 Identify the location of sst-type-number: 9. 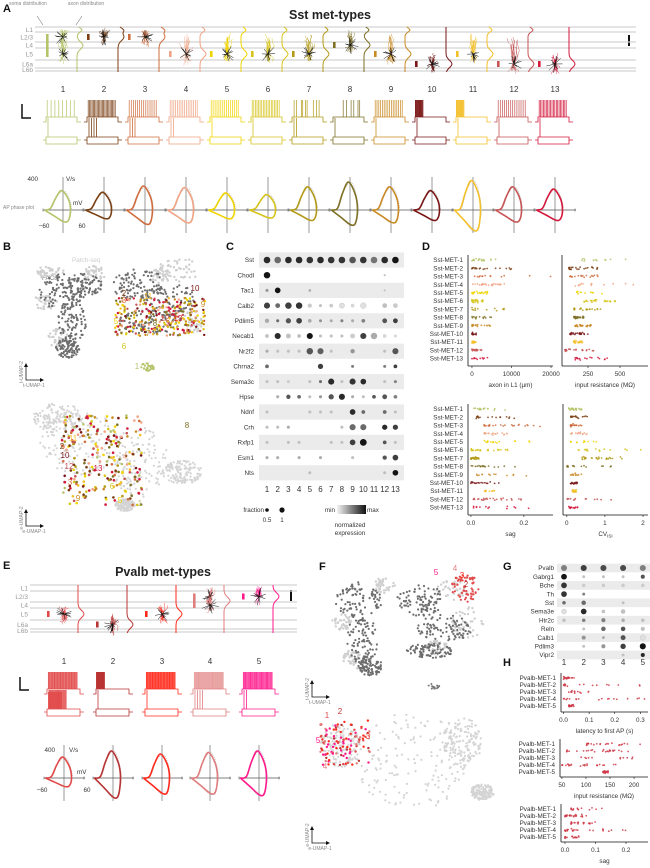
(391, 89).